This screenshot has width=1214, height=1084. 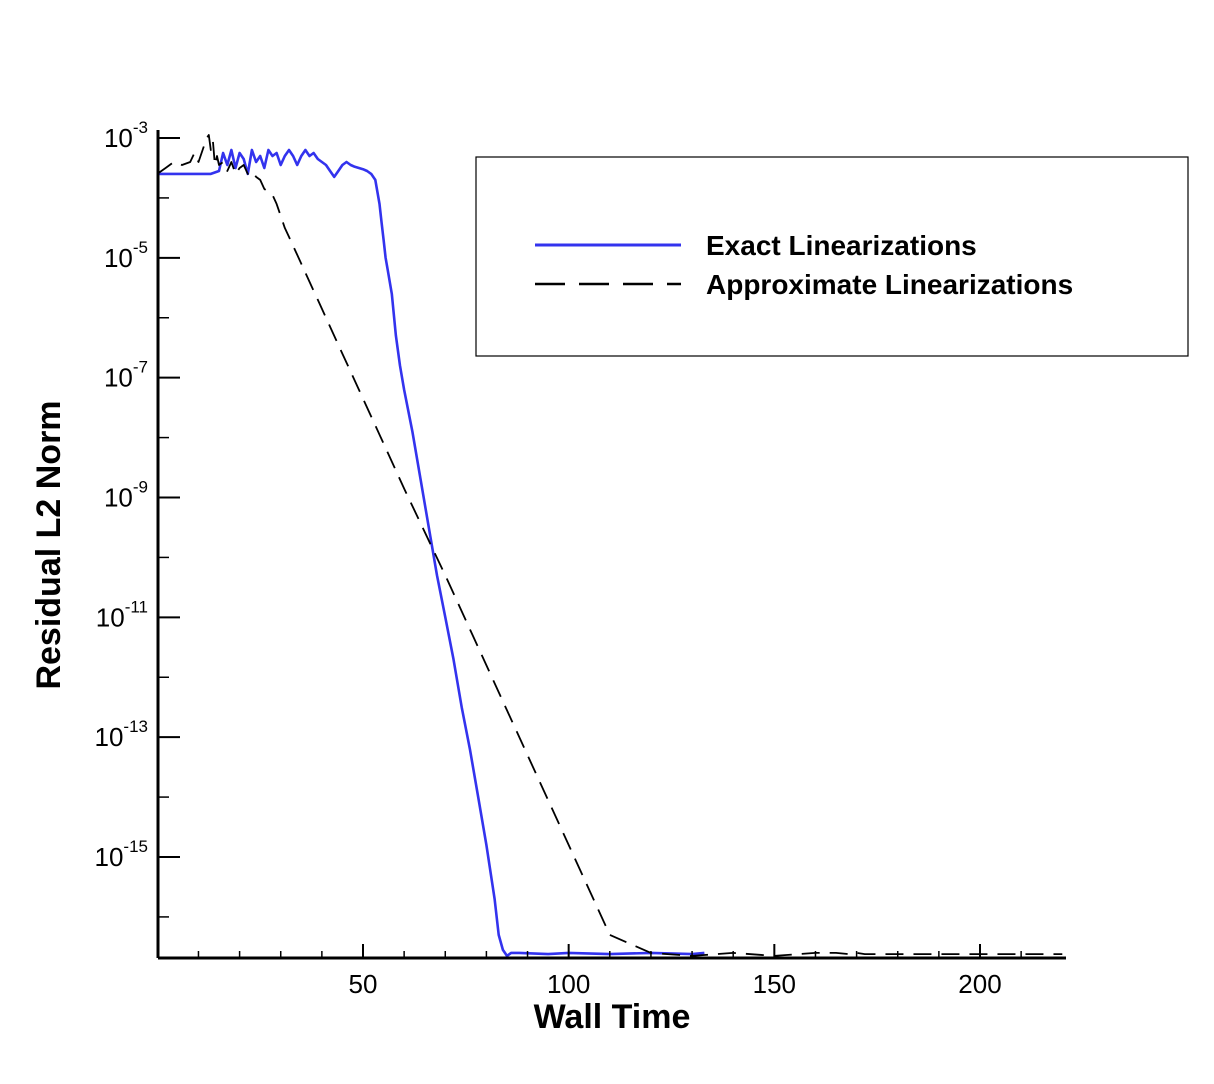 I want to click on y-tick-label: 10⁻⁹, so click(x=126, y=495).